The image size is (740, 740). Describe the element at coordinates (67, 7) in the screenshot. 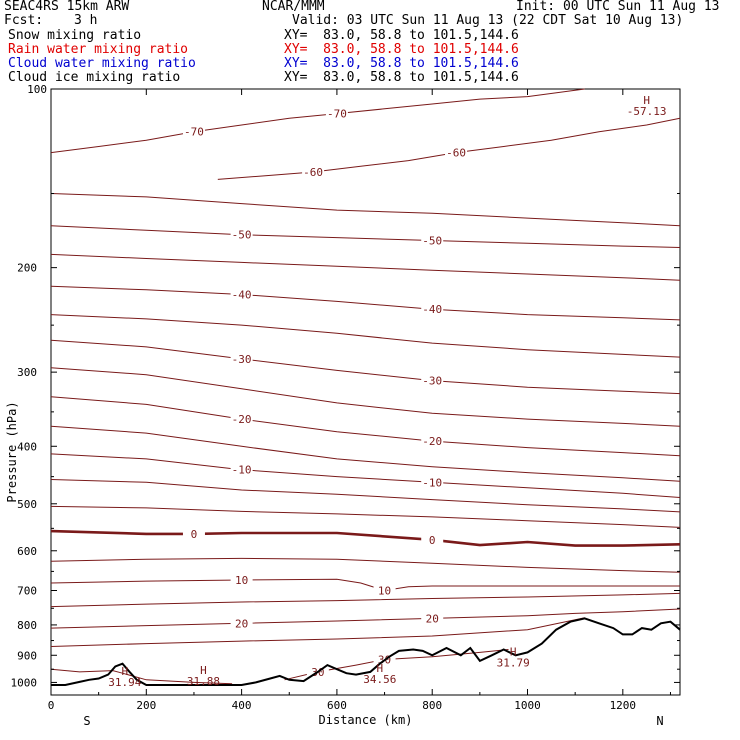

I see `model-title: SEAC4RS 15km ARW` at that location.